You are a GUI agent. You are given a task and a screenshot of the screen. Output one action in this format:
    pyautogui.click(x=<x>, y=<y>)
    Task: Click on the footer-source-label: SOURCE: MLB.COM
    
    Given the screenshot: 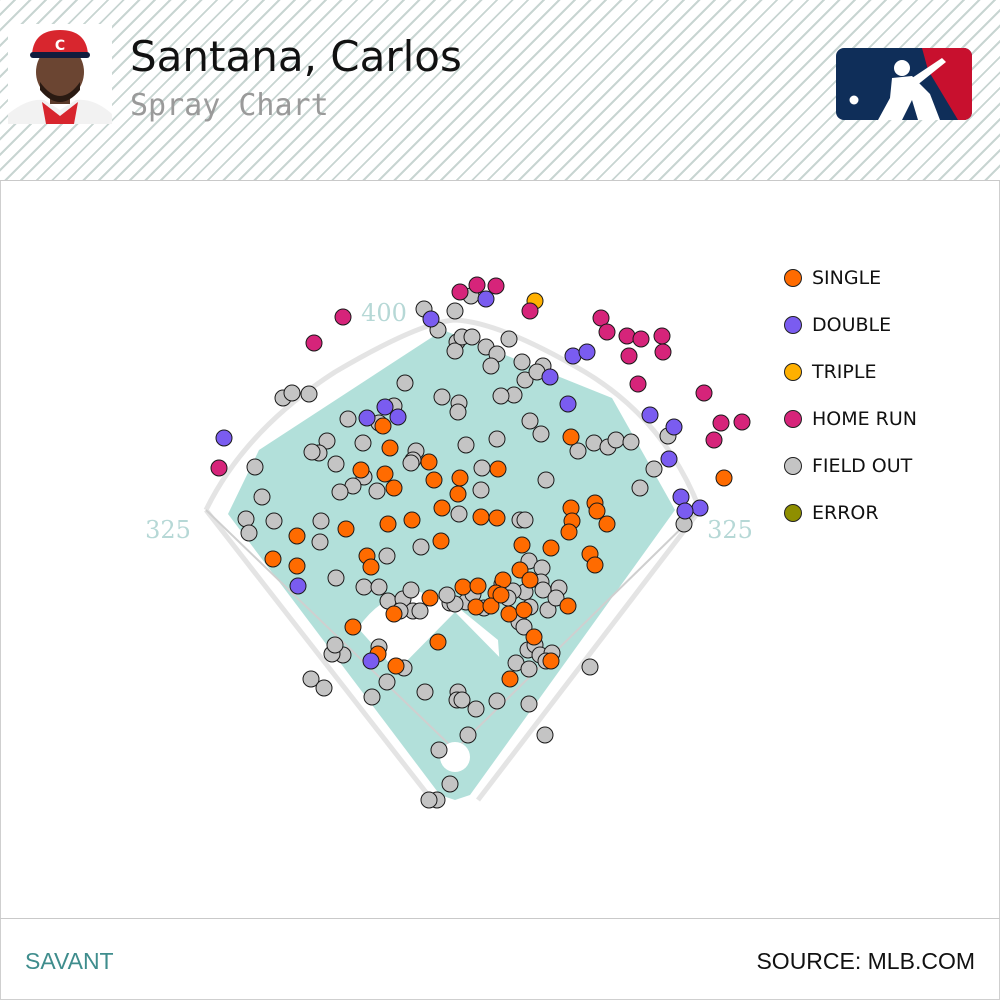 What is the action you would take?
    pyautogui.click(x=865, y=961)
    